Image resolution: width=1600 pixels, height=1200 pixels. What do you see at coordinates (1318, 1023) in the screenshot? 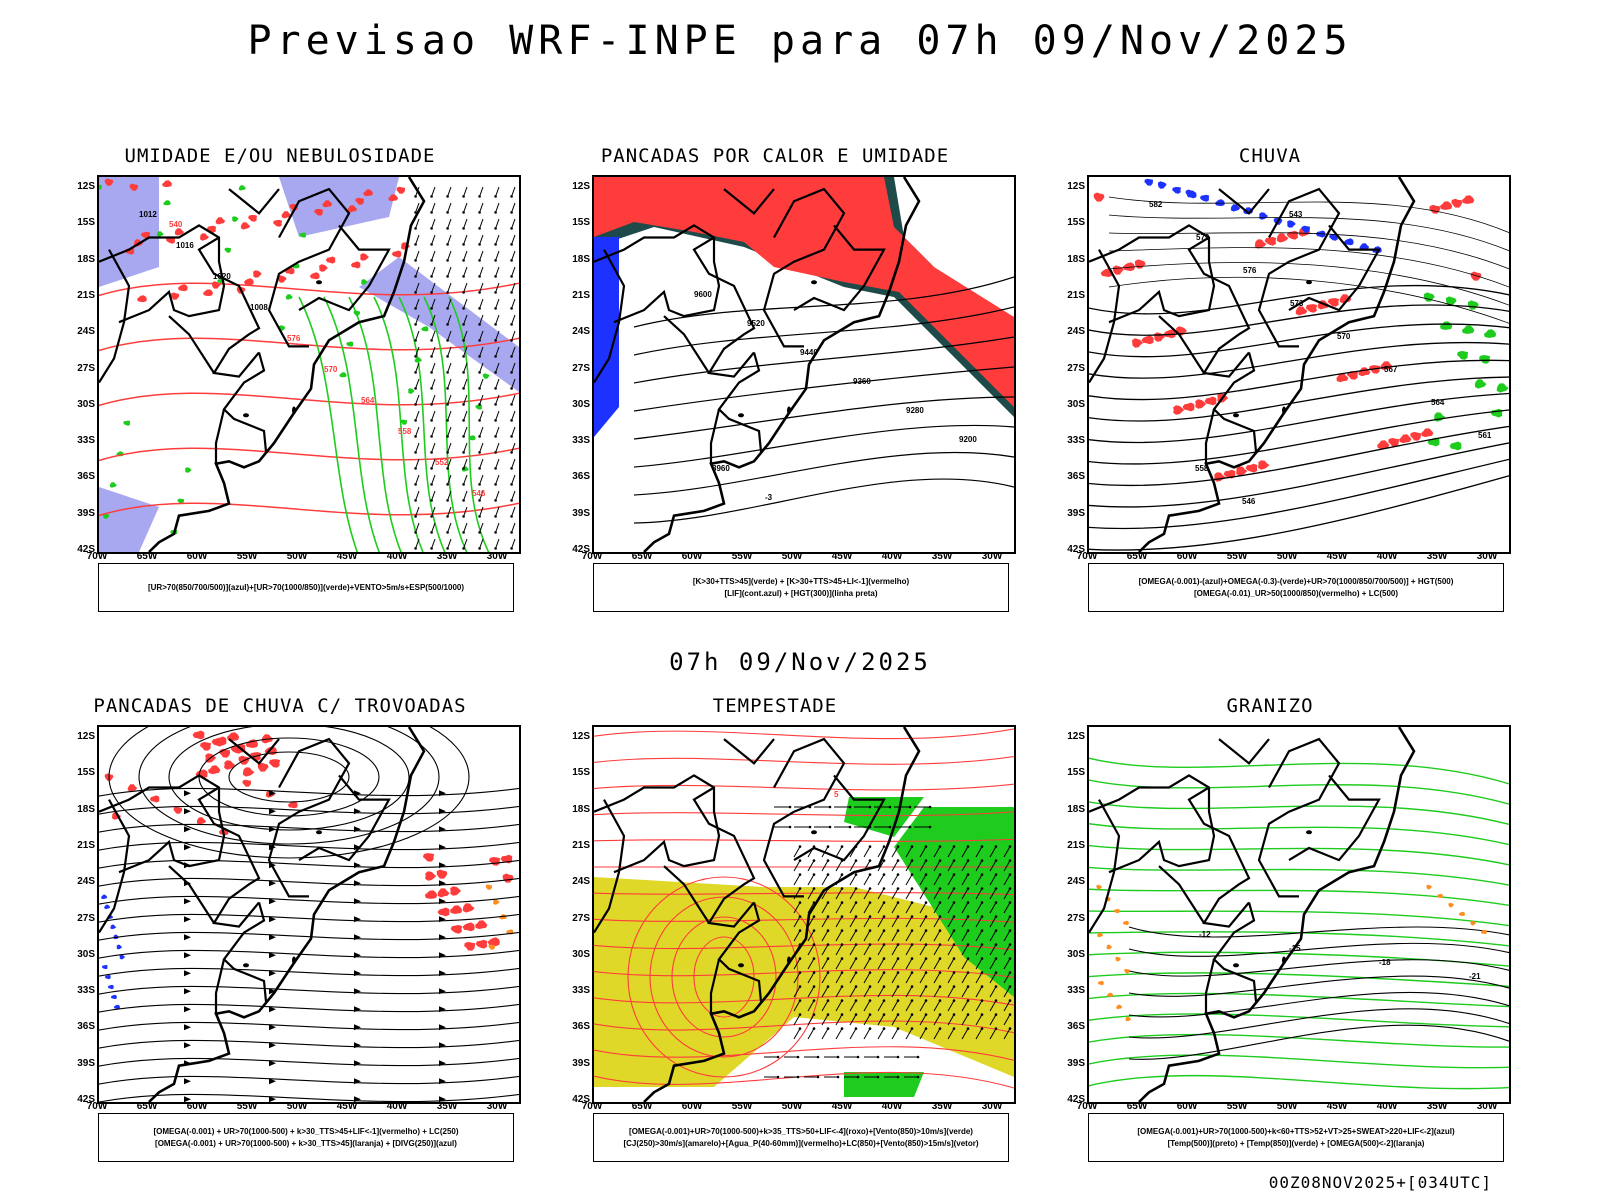
I see `temp500-contour` at bounding box center [1318, 1023].